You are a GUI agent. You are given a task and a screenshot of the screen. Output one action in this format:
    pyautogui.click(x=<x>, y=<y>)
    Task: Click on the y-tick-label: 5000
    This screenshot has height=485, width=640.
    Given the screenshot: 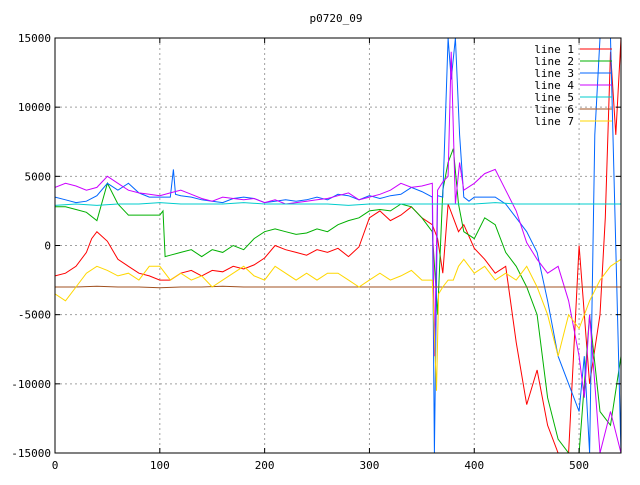 What is the action you would take?
    pyautogui.click(x=38, y=176)
    